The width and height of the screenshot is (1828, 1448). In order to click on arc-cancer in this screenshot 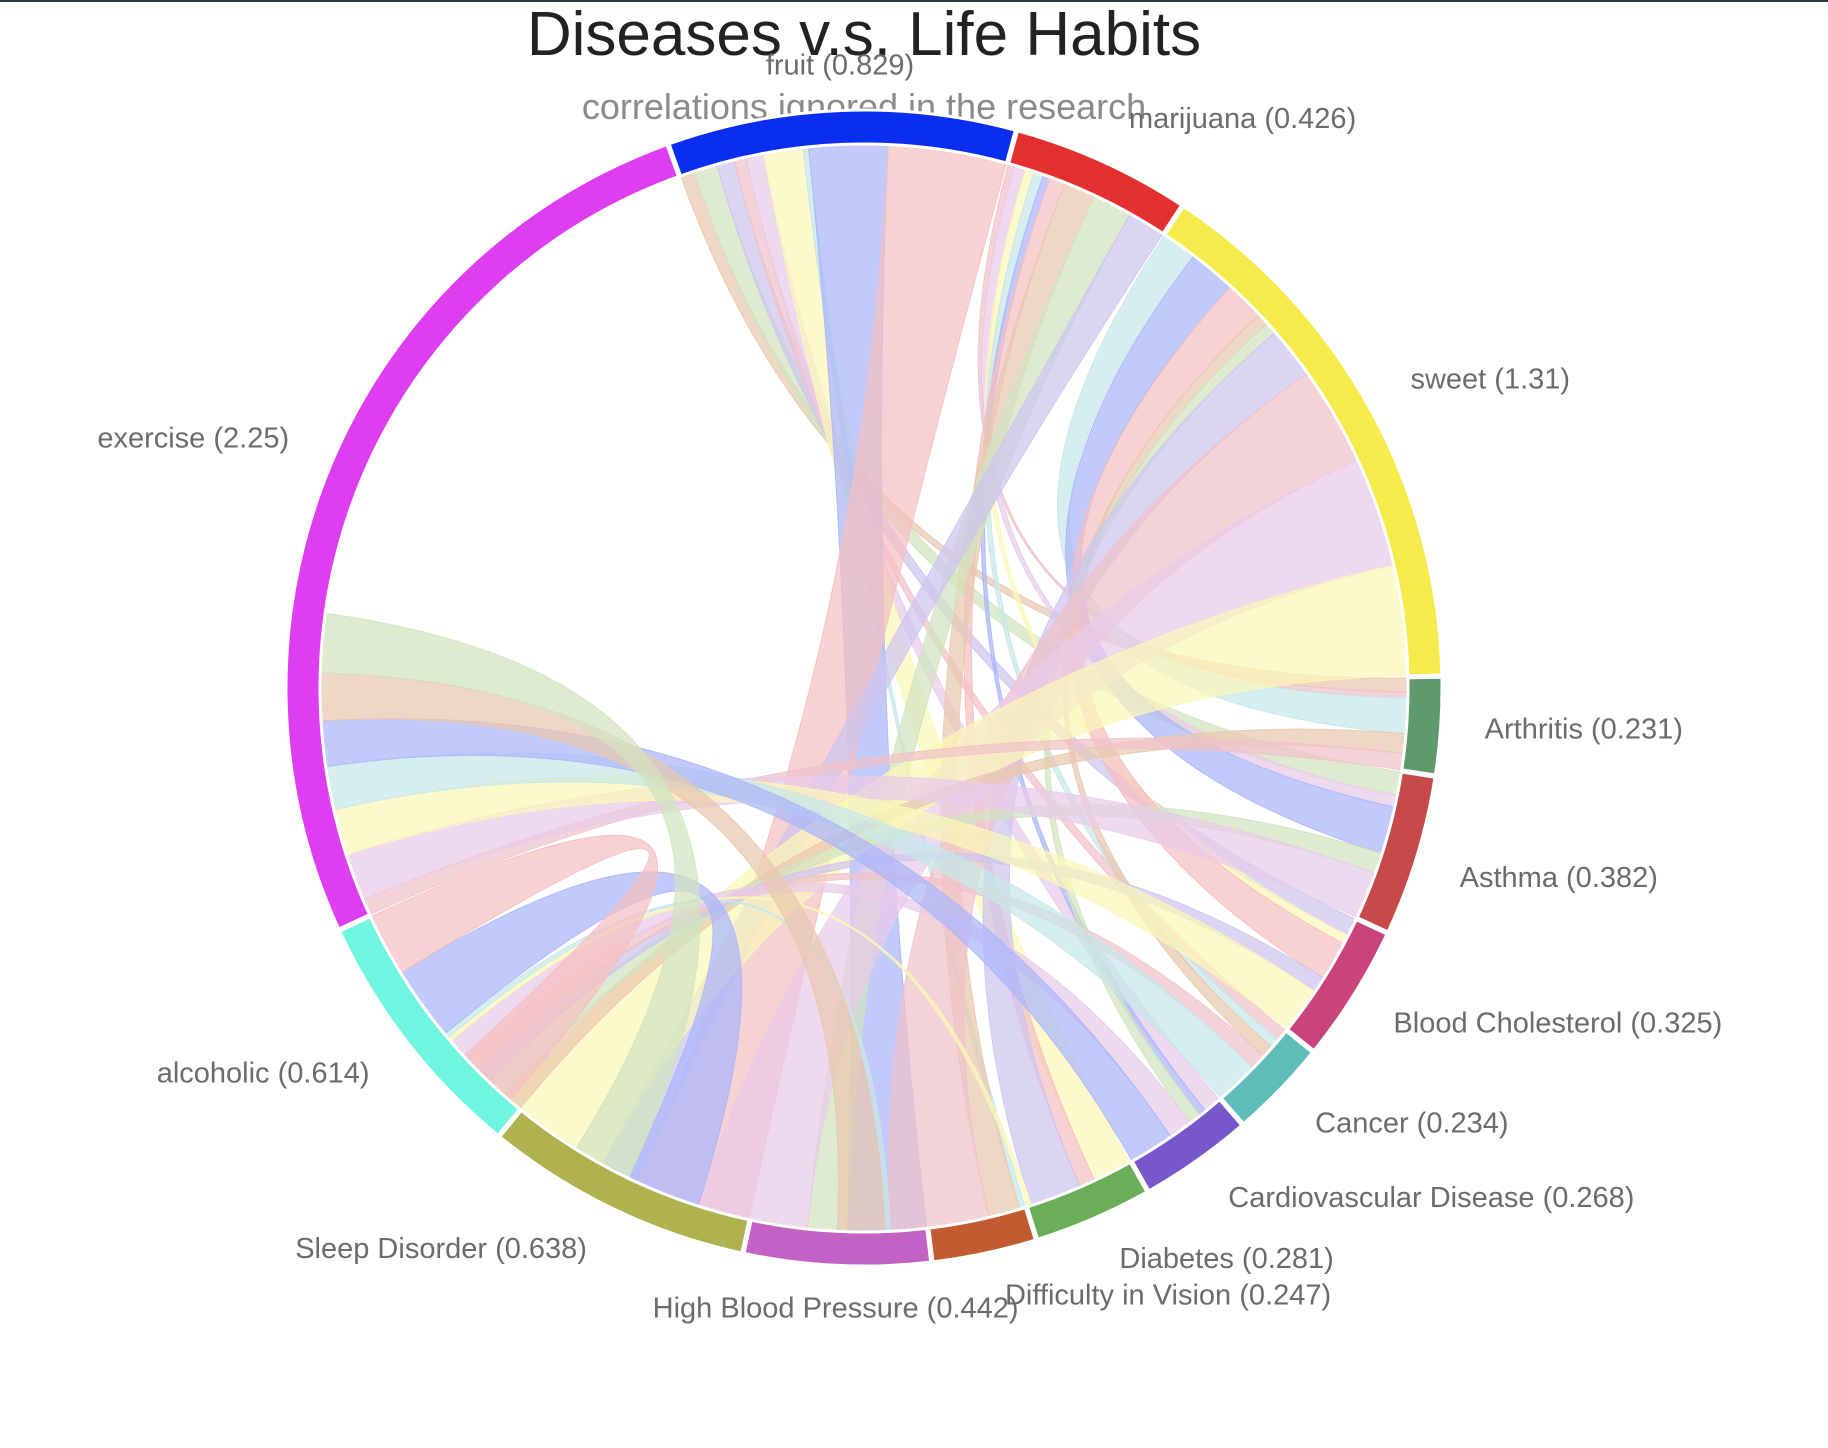, I will do `click(1267, 1078)`.